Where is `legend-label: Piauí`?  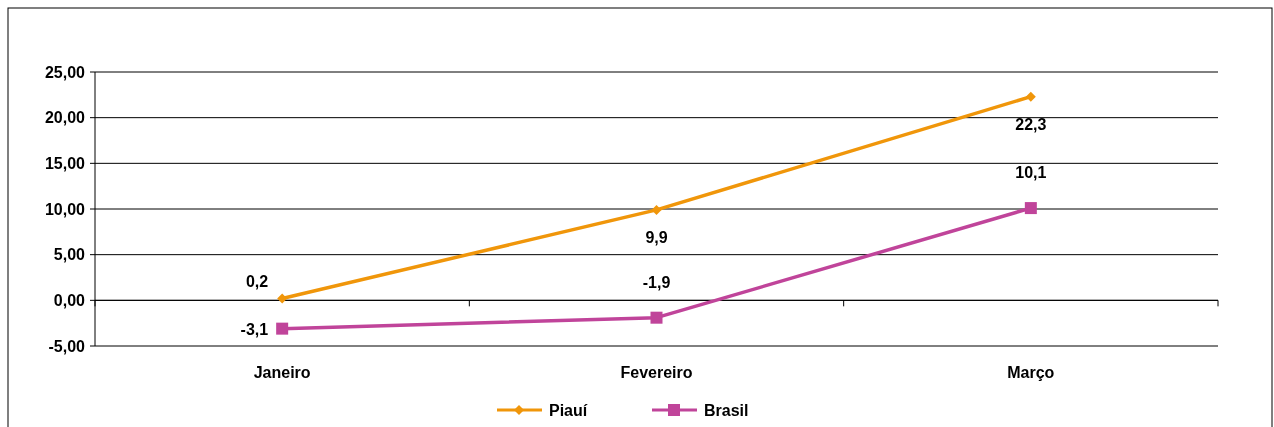 legend-label: Piauí is located at coordinates (568, 410).